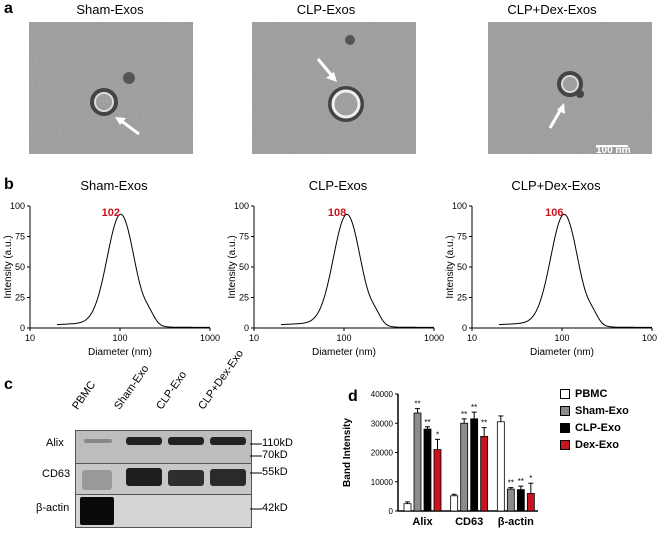 The image size is (657, 537). I want to click on em-image-clpdex, so click(570, 88).